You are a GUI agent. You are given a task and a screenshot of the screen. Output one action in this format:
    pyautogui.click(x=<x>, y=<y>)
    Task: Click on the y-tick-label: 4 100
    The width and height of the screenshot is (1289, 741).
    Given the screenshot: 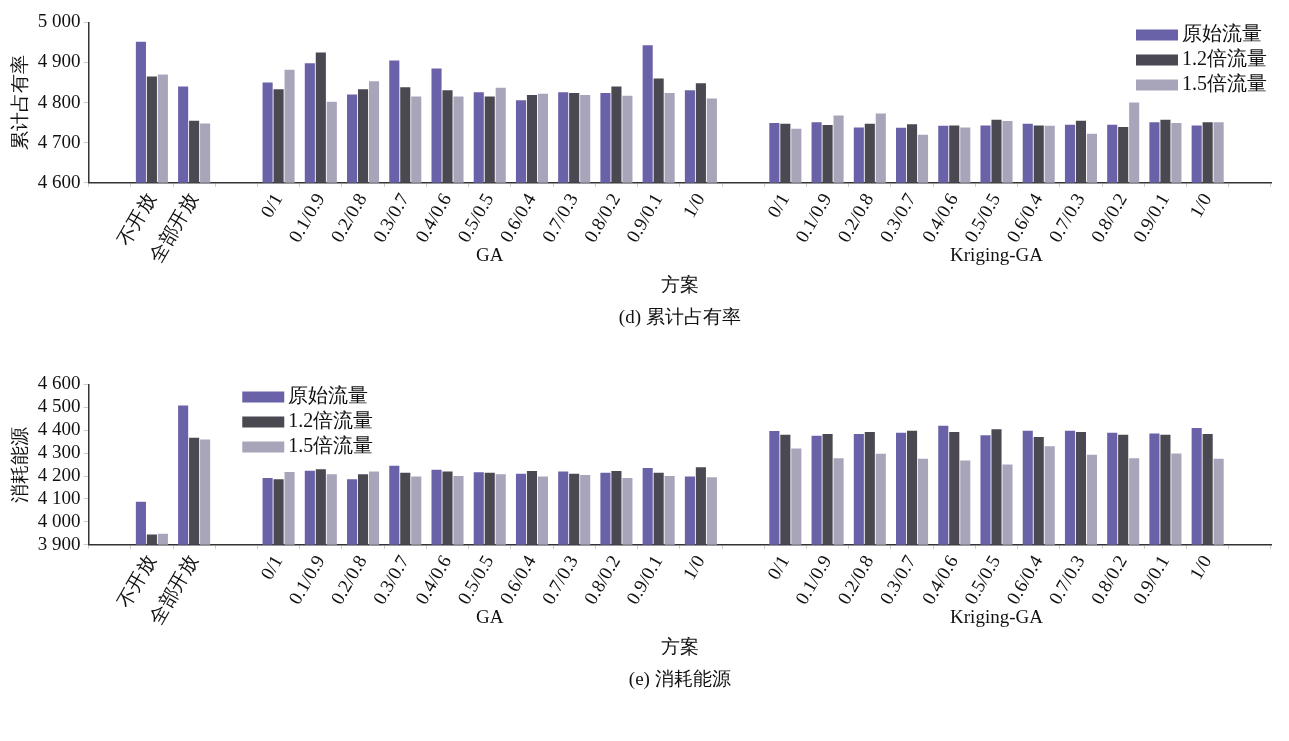 What is the action you would take?
    pyautogui.click(x=59, y=497)
    